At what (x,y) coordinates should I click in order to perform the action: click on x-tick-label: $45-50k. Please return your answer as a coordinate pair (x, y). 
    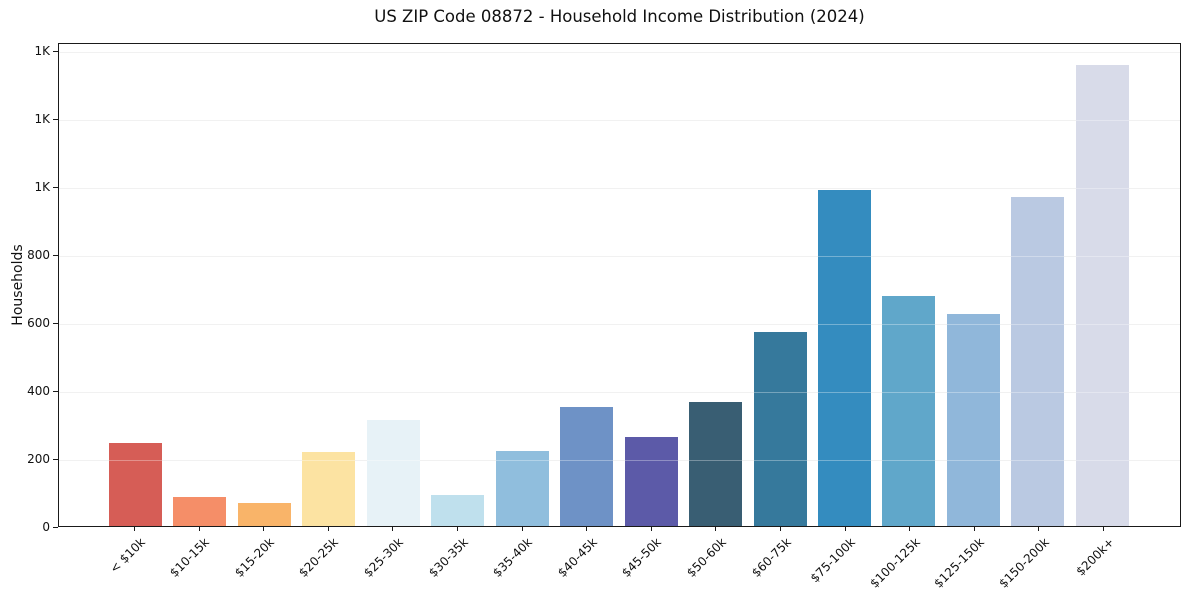
    Looking at the image, I should click on (642, 557).